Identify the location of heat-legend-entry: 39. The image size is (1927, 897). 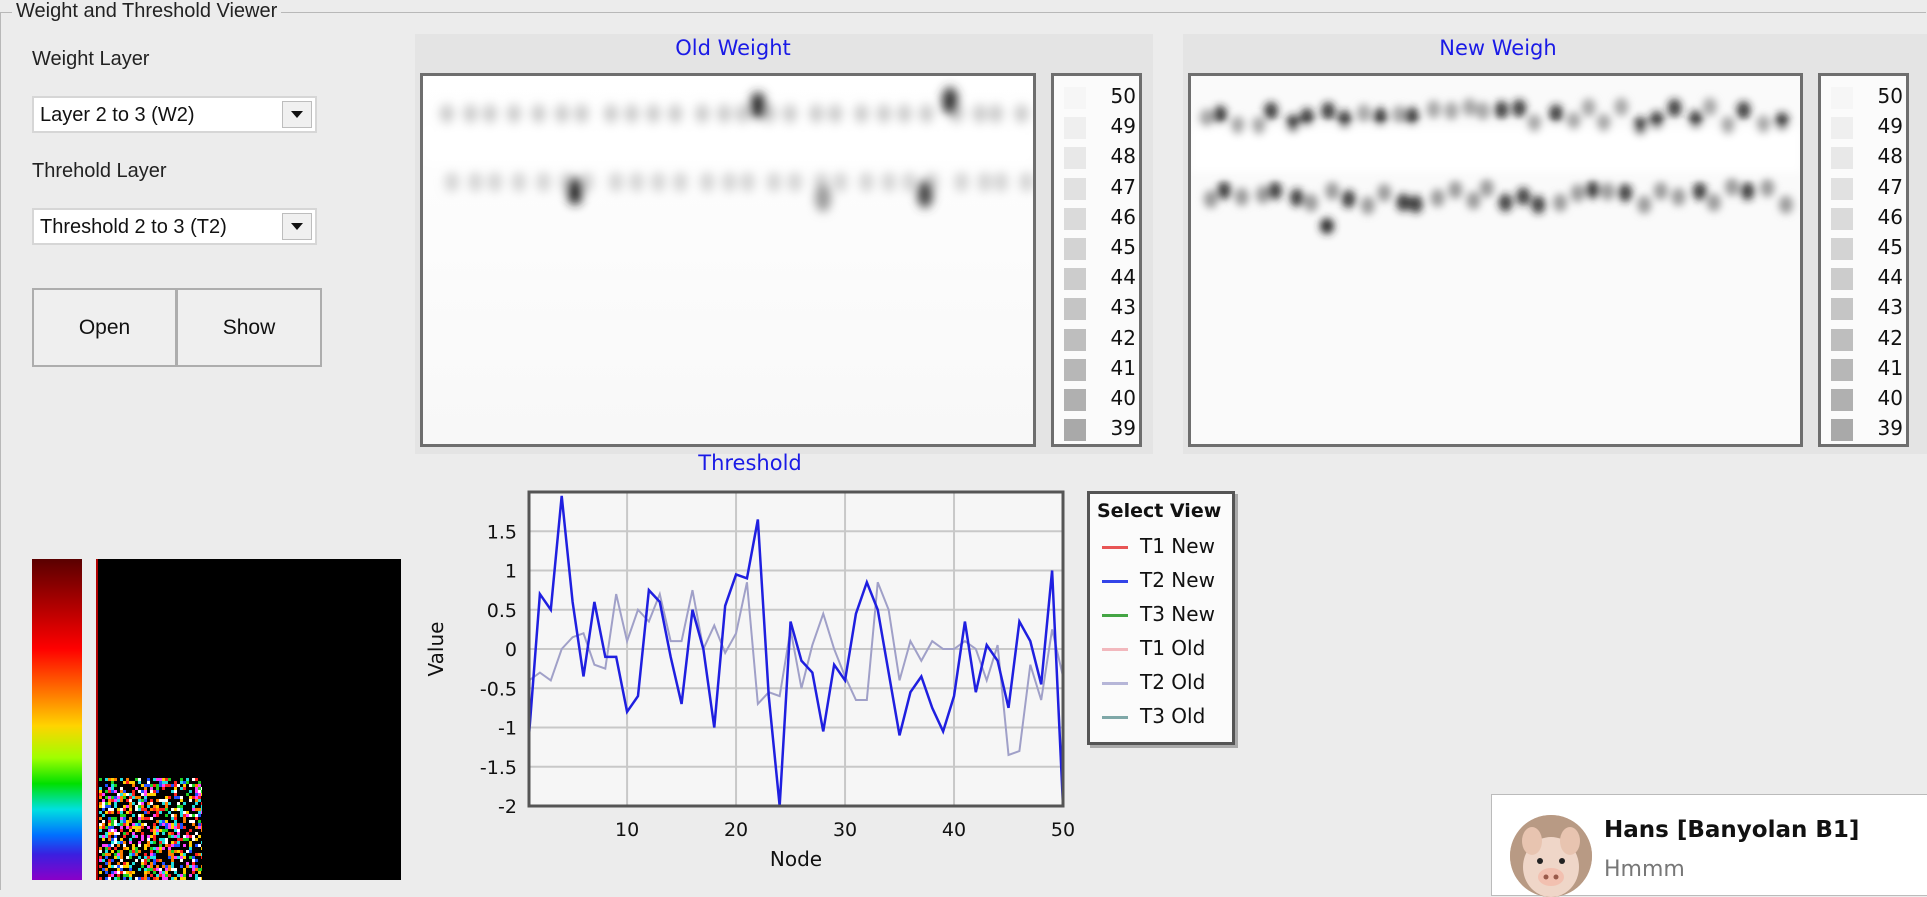
(1867, 429).